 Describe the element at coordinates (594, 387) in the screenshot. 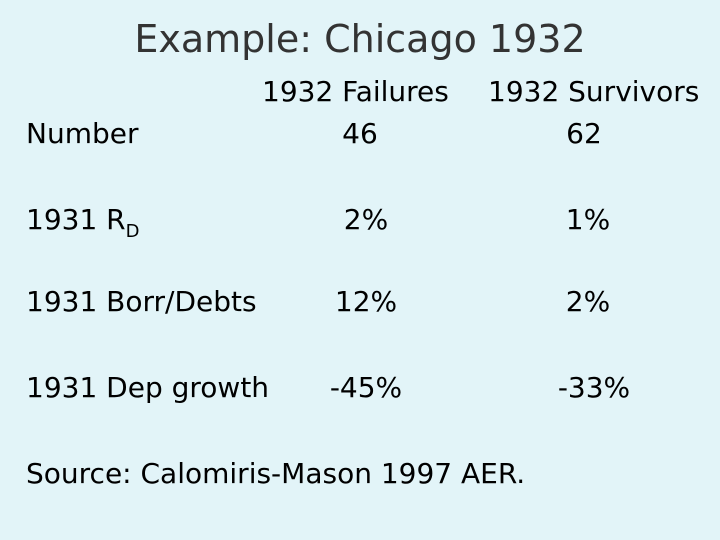

I see `cell-survivors-dep-growth: -33%` at that location.